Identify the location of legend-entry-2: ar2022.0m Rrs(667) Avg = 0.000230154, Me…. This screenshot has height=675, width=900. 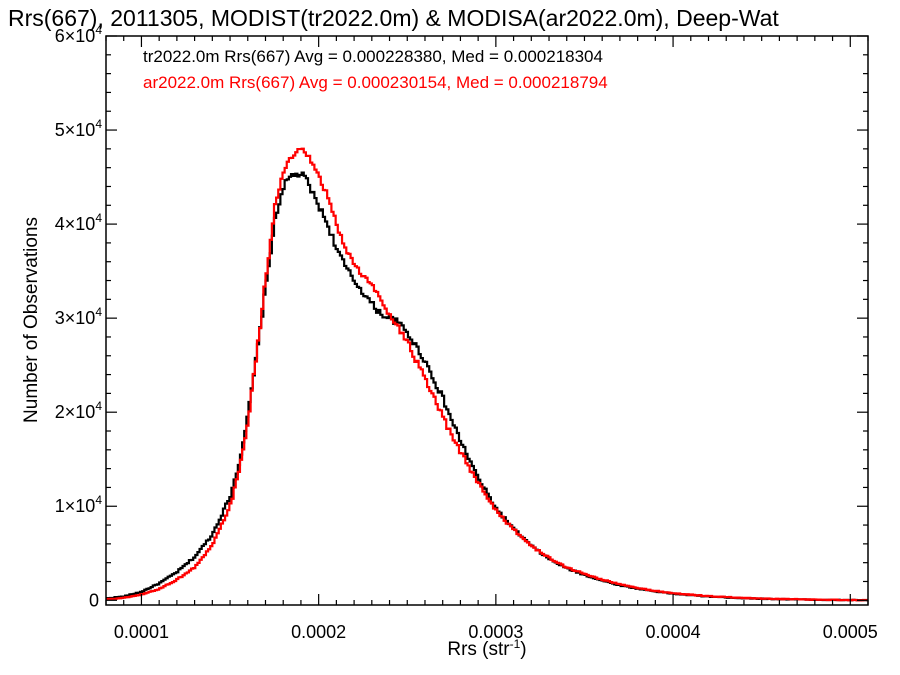
(375, 82).